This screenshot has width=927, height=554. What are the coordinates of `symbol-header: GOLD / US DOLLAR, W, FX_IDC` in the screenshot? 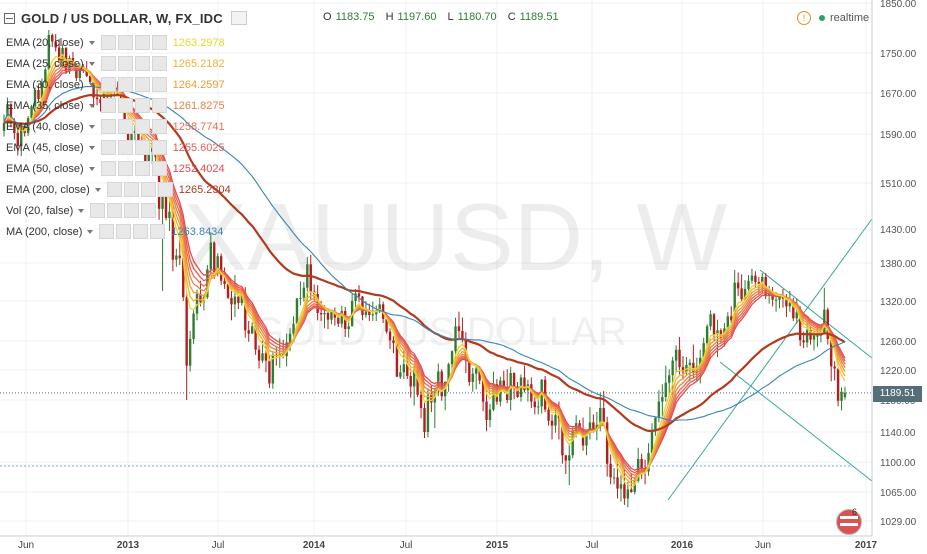 It's located at (125, 18).